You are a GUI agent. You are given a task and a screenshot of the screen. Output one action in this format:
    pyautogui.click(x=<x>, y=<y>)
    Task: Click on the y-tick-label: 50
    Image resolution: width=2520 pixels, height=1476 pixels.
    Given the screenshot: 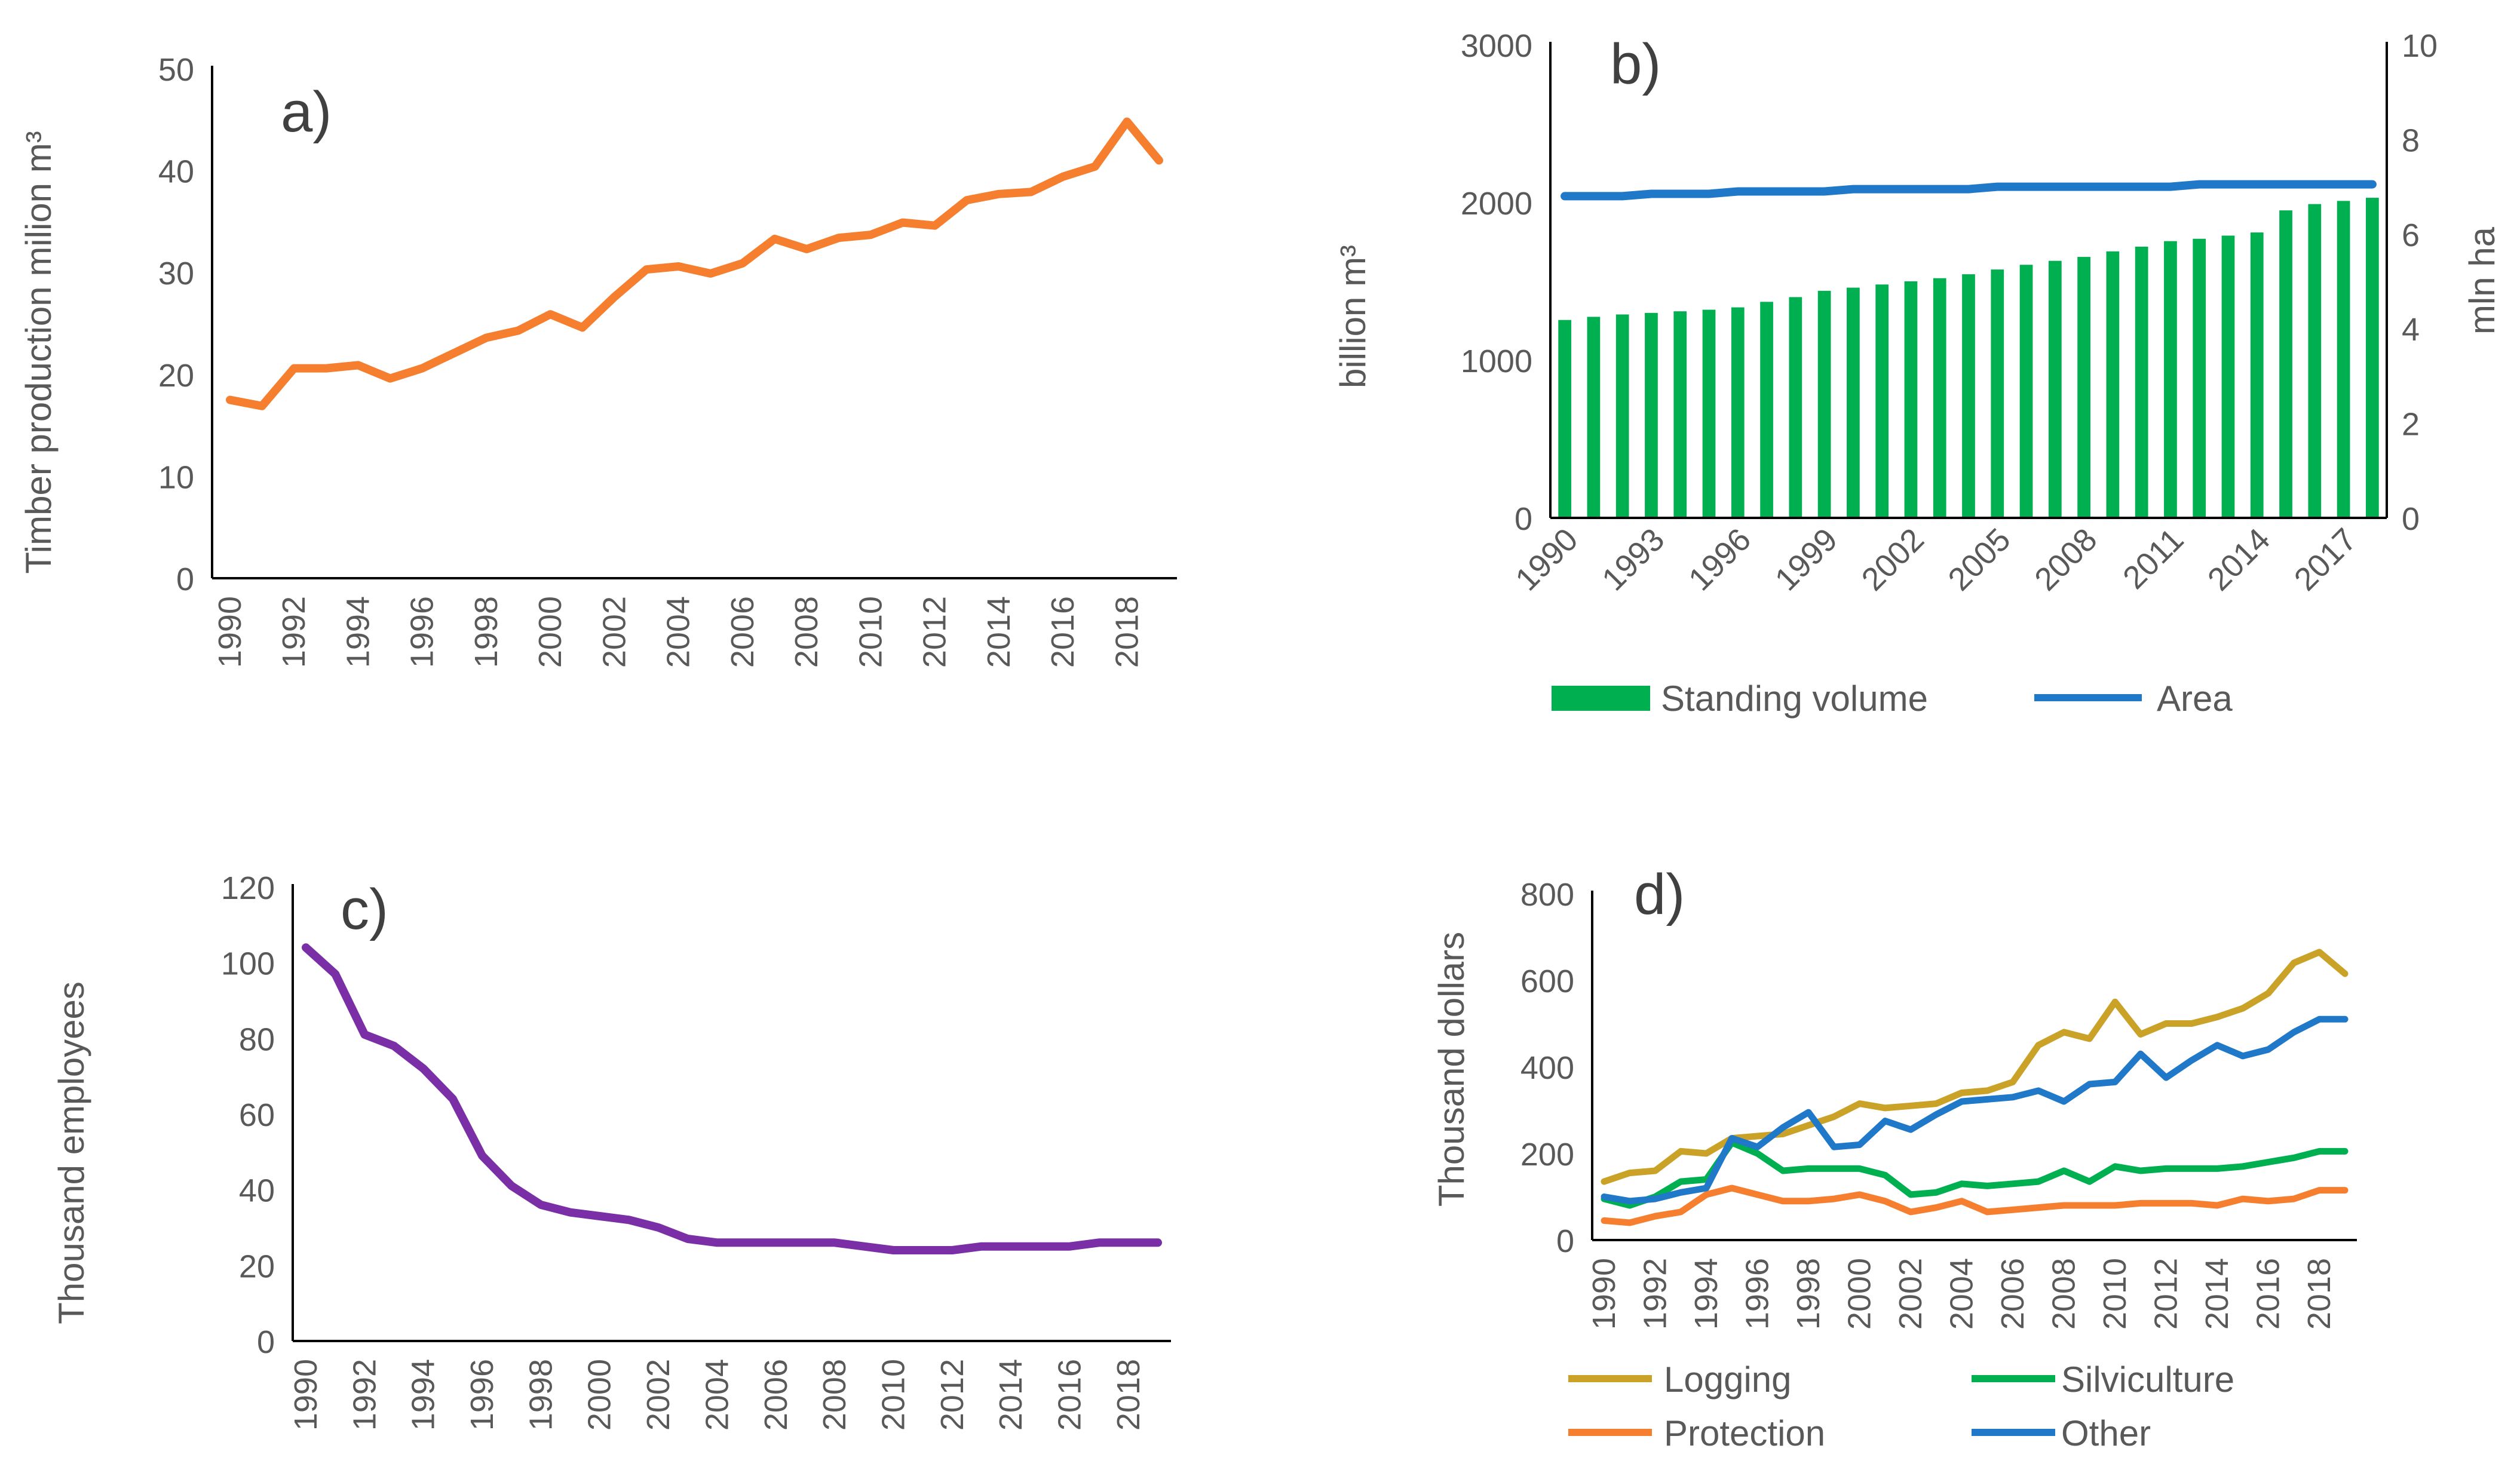 What is the action you would take?
    pyautogui.click(x=176, y=70)
    